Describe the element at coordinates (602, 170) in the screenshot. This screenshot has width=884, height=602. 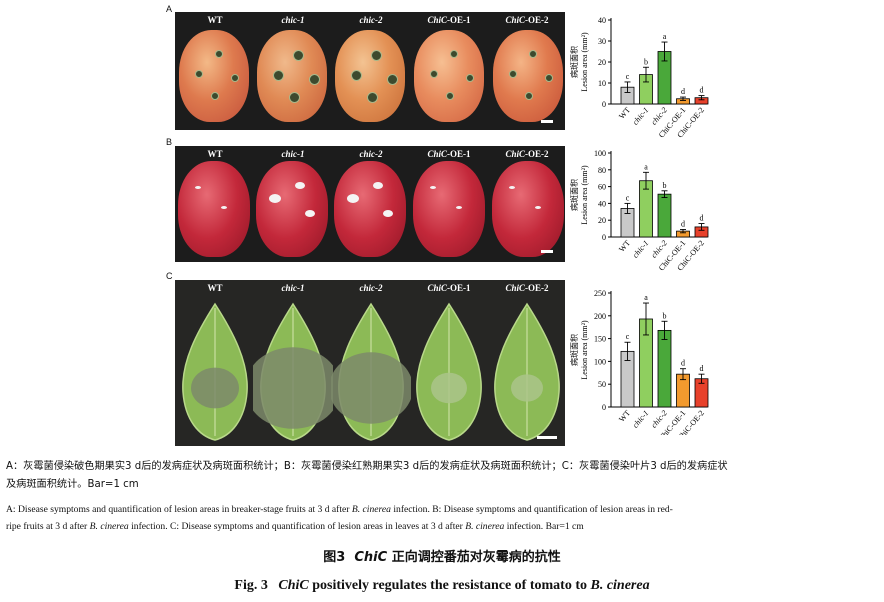
I see `y-tick-label: 80` at that location.